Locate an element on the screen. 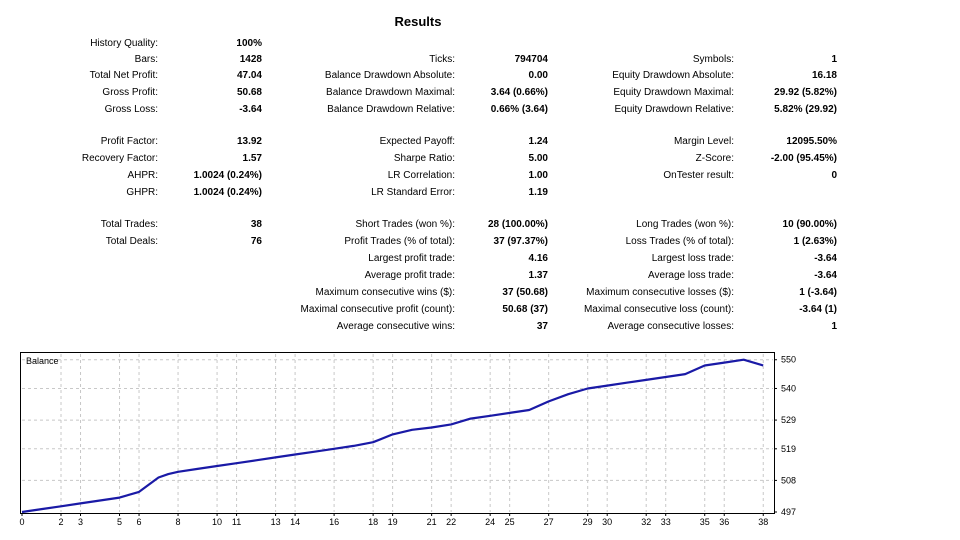 This screenshot has width=960, height=540. stat-value: 16.18 is located at coordinates (824, 75).